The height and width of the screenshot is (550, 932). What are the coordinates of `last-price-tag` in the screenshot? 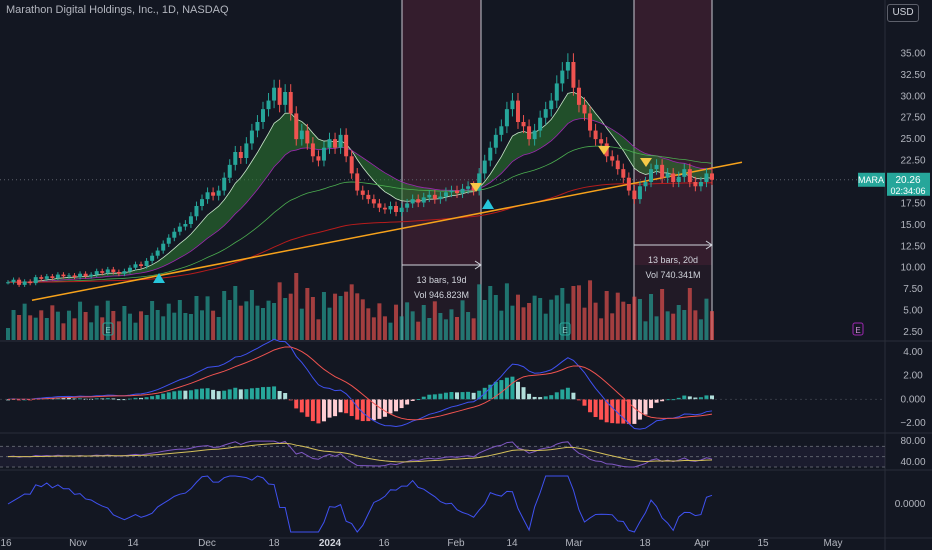 It's located at (908, 184).